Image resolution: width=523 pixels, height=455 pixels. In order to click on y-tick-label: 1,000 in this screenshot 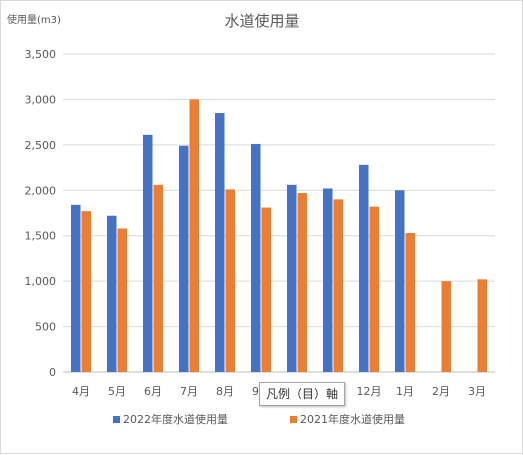, I will do `click(41, 281)`.